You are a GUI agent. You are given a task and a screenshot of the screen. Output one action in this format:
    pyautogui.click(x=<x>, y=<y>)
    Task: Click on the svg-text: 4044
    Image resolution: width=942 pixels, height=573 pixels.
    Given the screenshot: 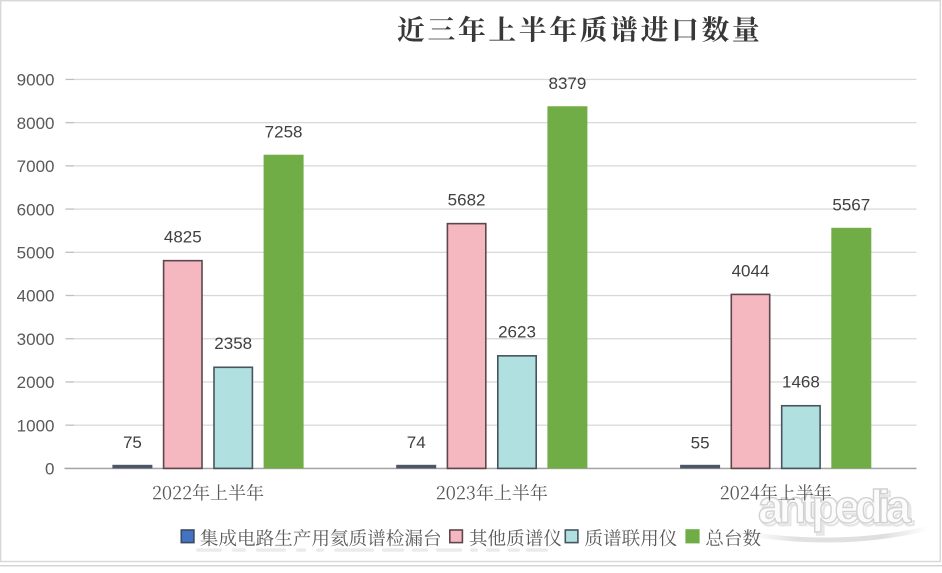 What is the action you would take?
    pyautogui.click(x=751, y=270)
    